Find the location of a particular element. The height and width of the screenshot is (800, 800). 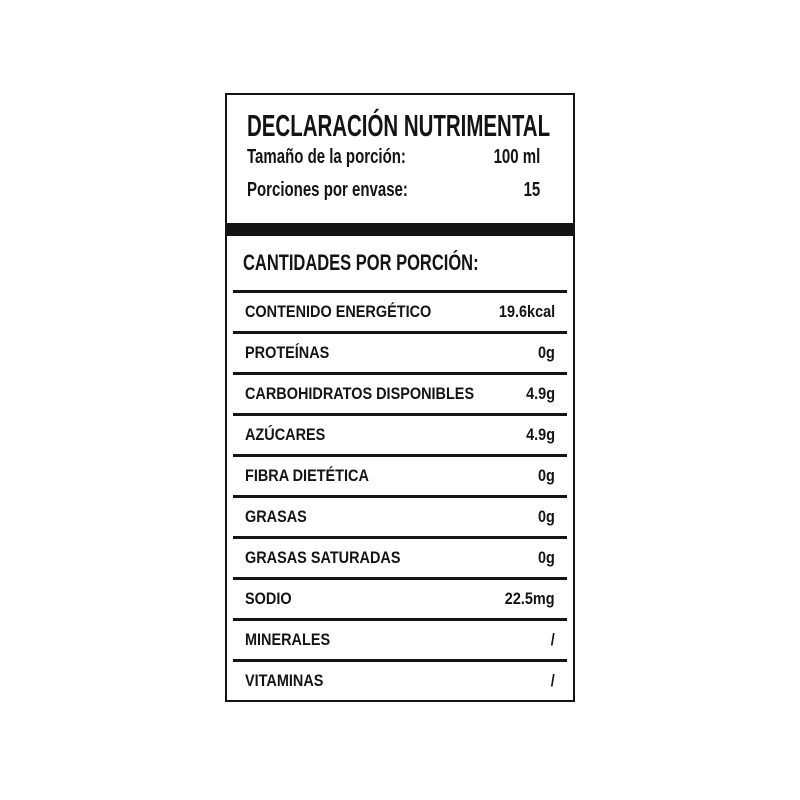

row-label: CONTENIDO ENERGÉTICO is located at coordinates (338, 311).